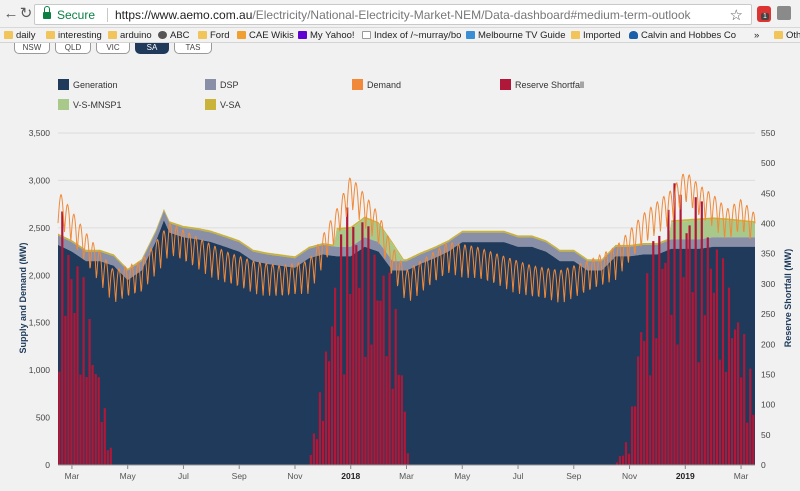 This screenshot has height=491, width=800. I want to click on bookmark-melbourne-tv: Melbourne TV Guide, so click(516, 35).